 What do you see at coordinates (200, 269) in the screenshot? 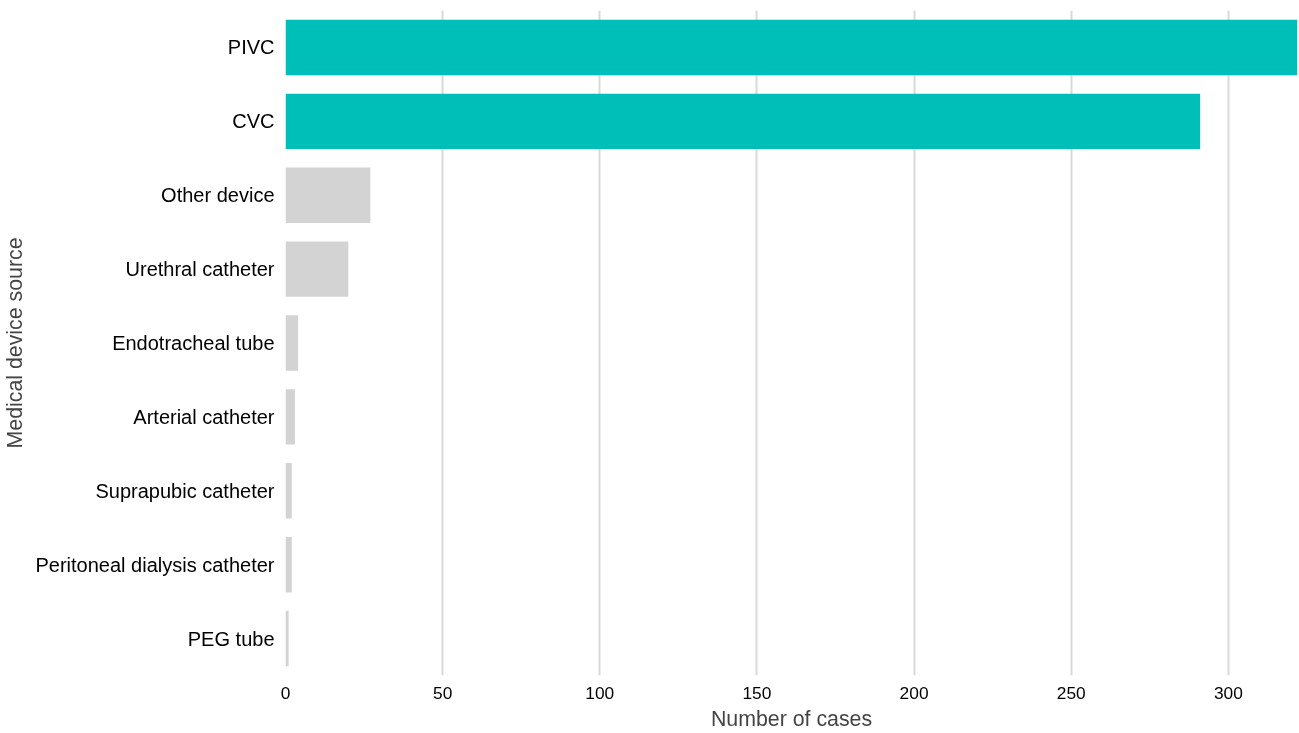
I see `y-tick-label: Urethral catheter` at bounding box center [200, 269].